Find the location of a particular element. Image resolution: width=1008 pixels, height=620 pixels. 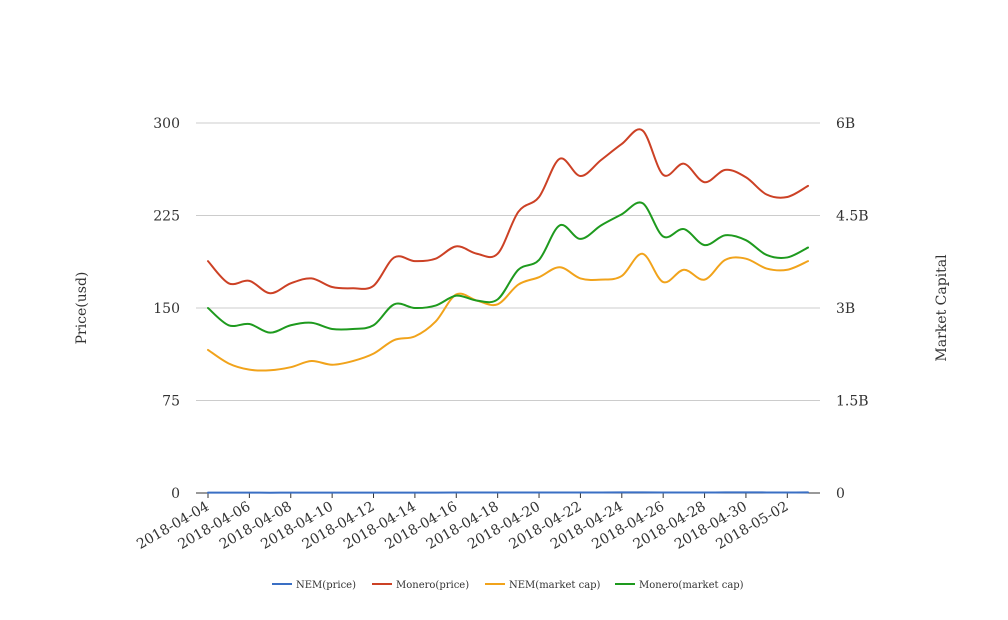

right-tick-label: 1.5B is located at coordinates (852, 402).